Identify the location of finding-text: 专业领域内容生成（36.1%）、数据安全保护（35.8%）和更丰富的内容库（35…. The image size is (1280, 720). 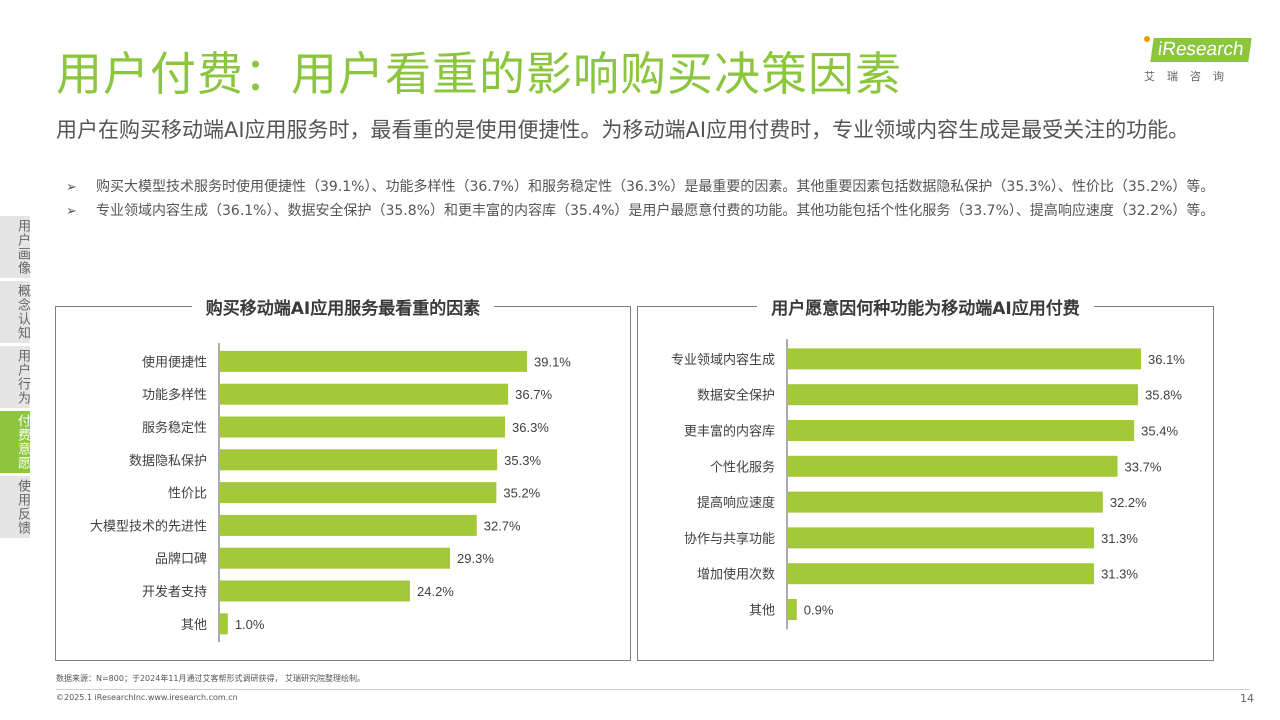
(655, 211).